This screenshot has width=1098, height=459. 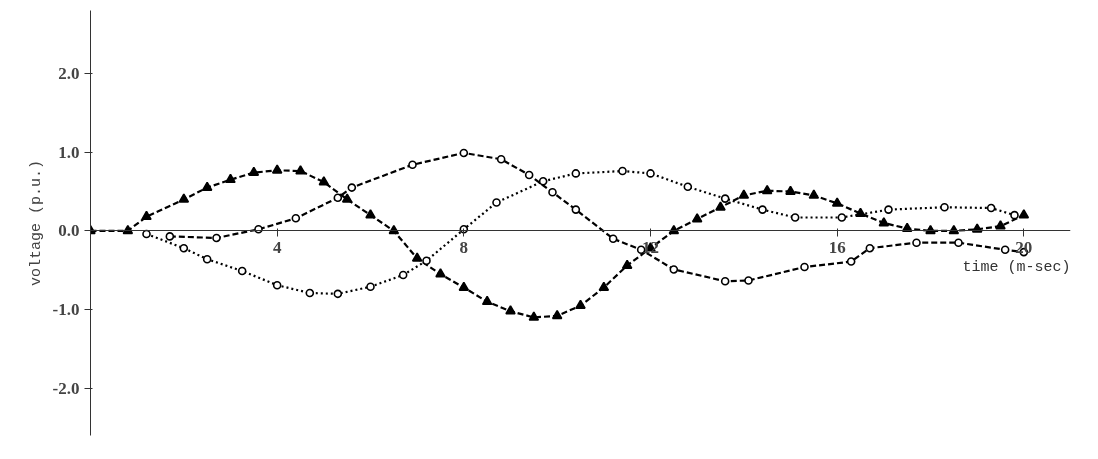 What do you see at coordinates (66, 310) in the screenshot?
I see `y-tick-label: -1.0` at bounding box center [66, 310].